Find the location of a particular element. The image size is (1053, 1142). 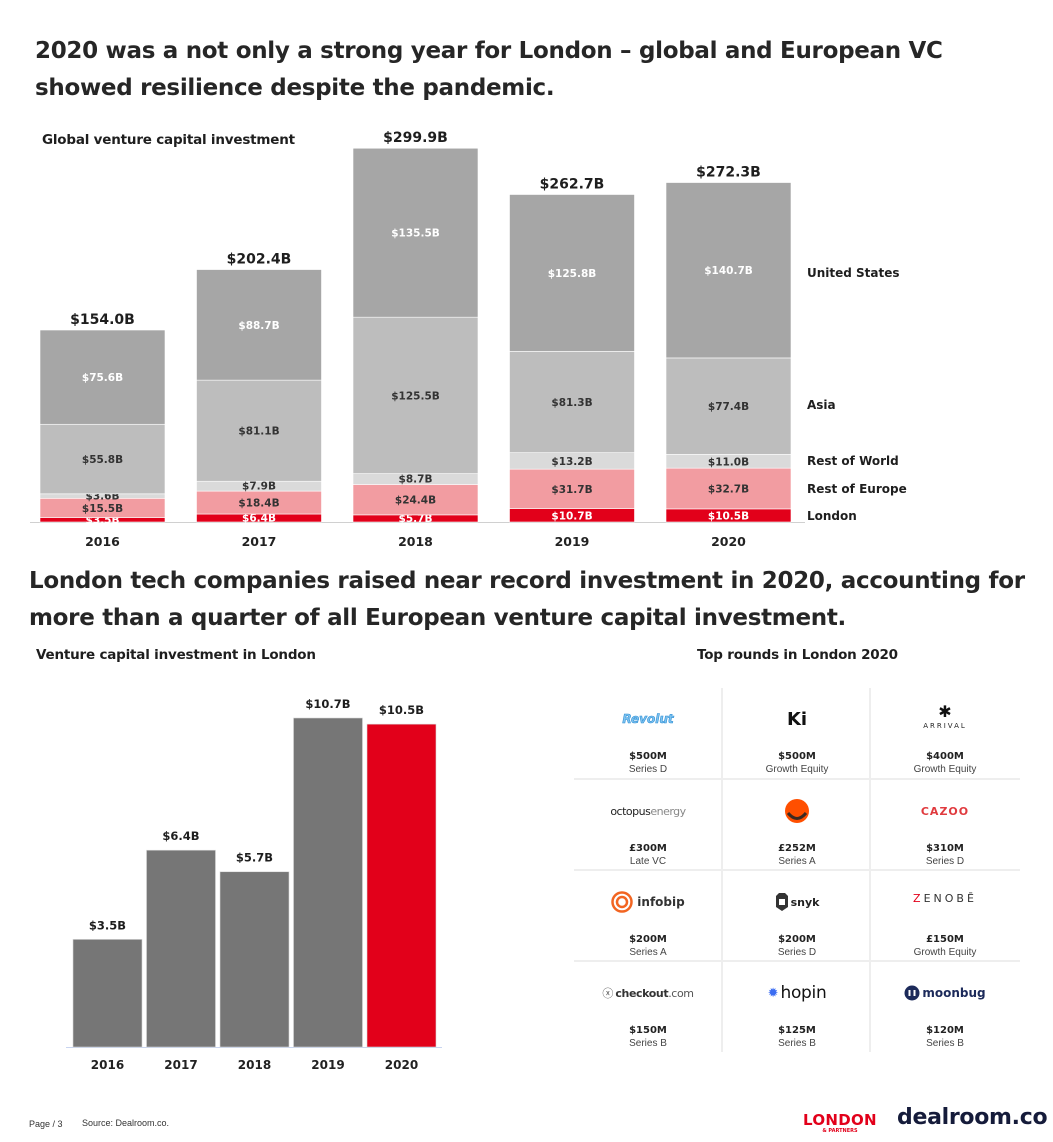

data-label: $75.6B is located at coordinates (102, 378).